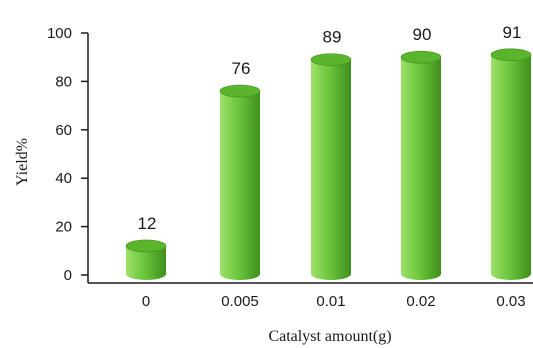  What do you see at coordinates (240, 301) in the screenshot?
I see `x-tick-label: 0.005` at bounding box center [240, 301].